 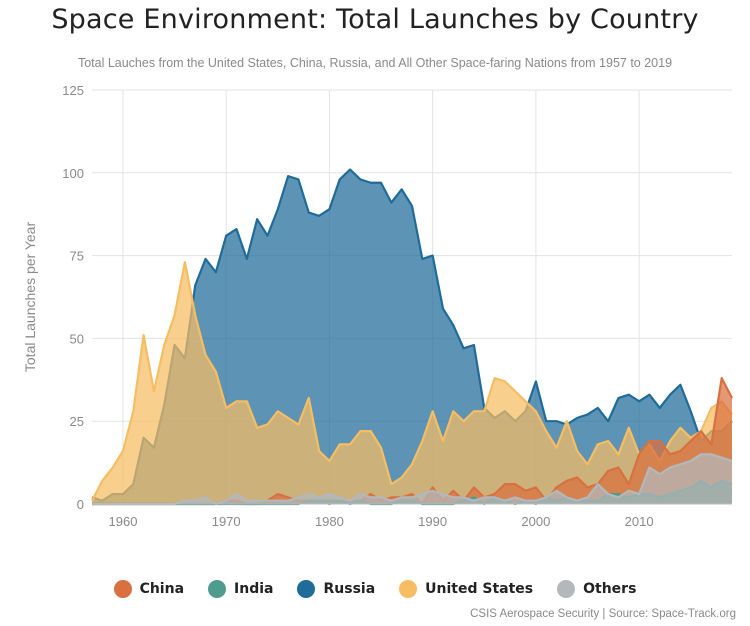 What do you see at coordinates (77, 256) in the screenshot?
I see `y-tick-label: 75` at bounding box center [77, 256].